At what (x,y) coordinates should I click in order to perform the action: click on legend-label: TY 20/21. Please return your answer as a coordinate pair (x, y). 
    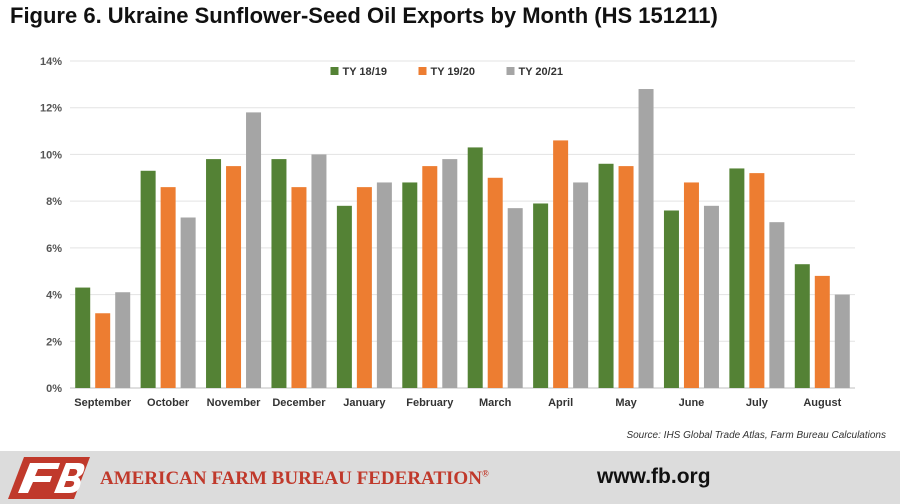
    Looking at the image, I should click on (541, 72).